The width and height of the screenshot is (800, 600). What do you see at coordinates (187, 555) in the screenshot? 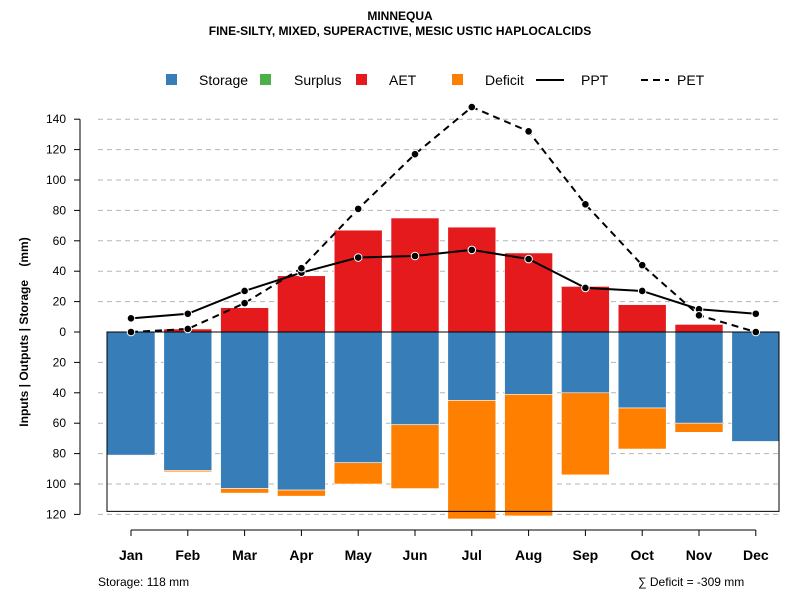
I see `x-tick-label: Feb` at bounding box center [187, 555].